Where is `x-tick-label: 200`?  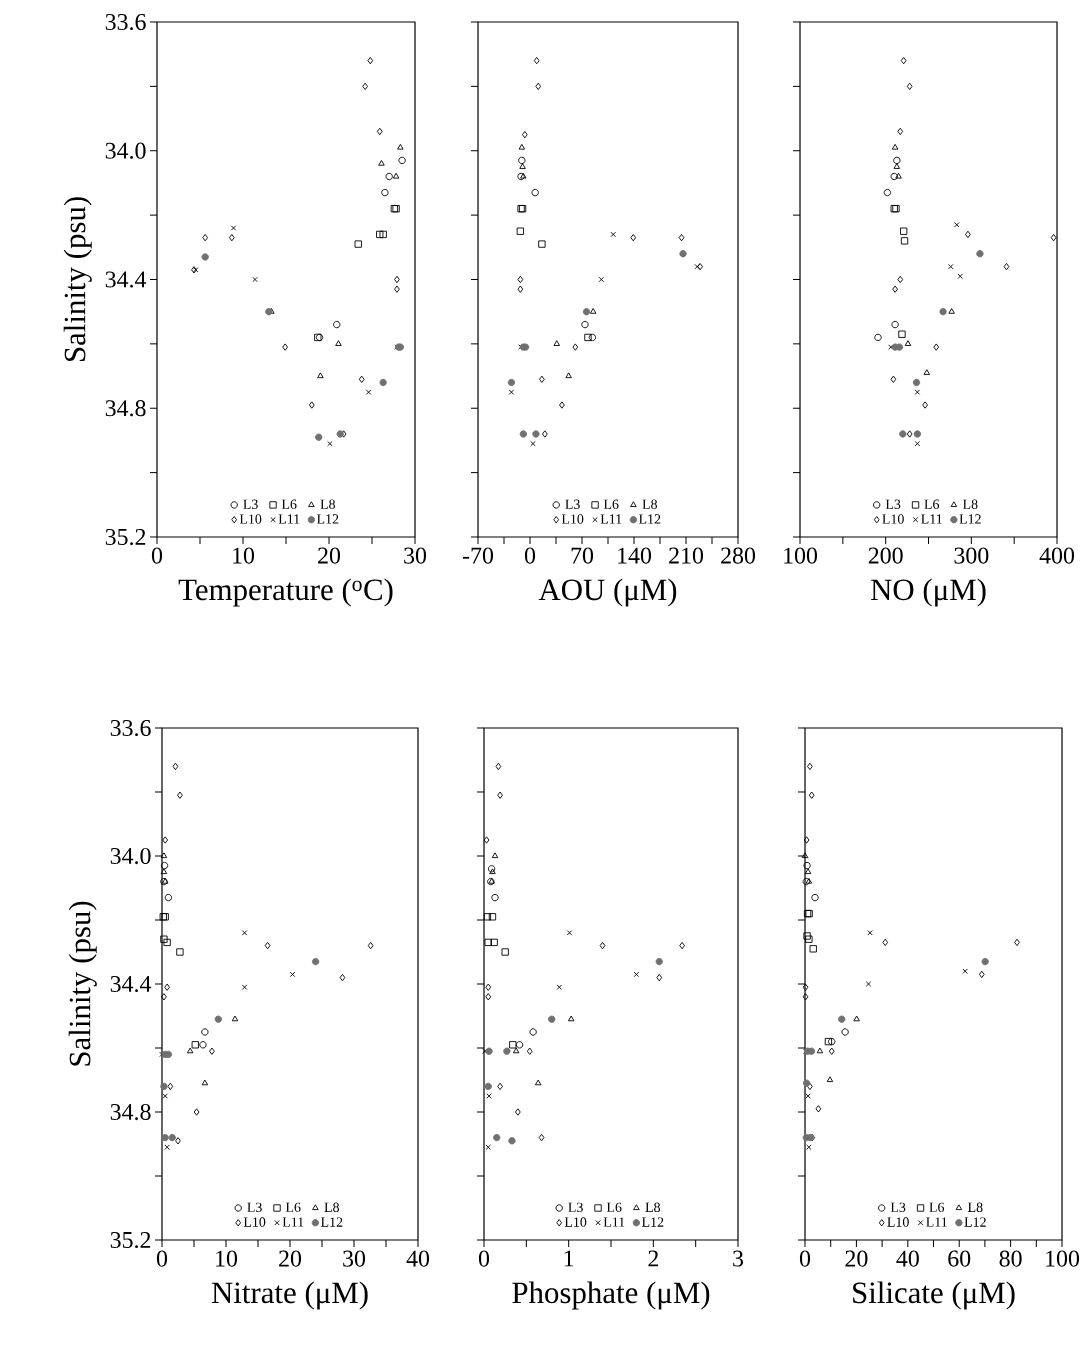 x-tick-label: 200 is located at coordinates (885, 555).